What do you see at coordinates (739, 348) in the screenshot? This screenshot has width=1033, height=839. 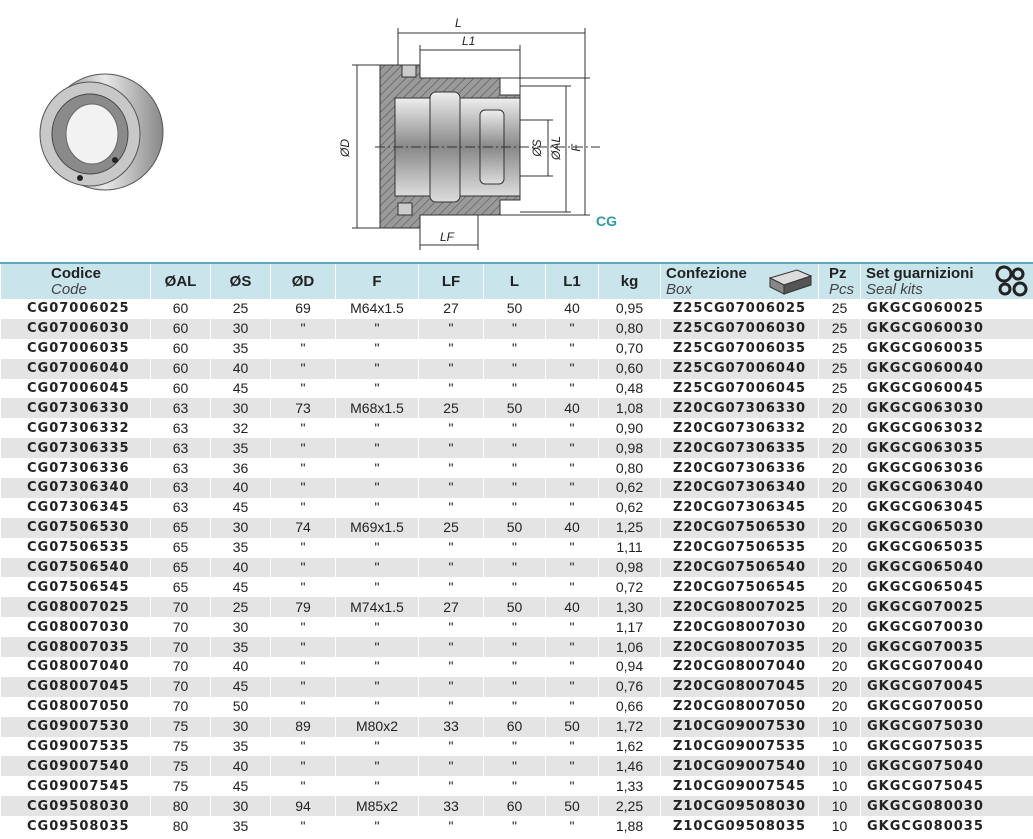 I see `table-cell: Z25CG07006035` at bounding box center [739, 348].